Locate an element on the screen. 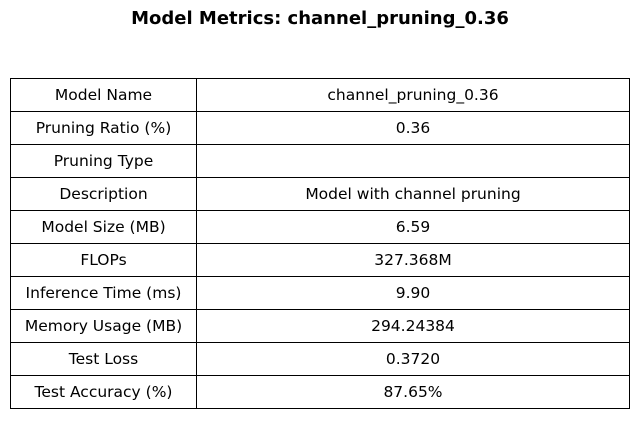  metric-value-cell: 294.24384 is located at coordinates (413, 326).